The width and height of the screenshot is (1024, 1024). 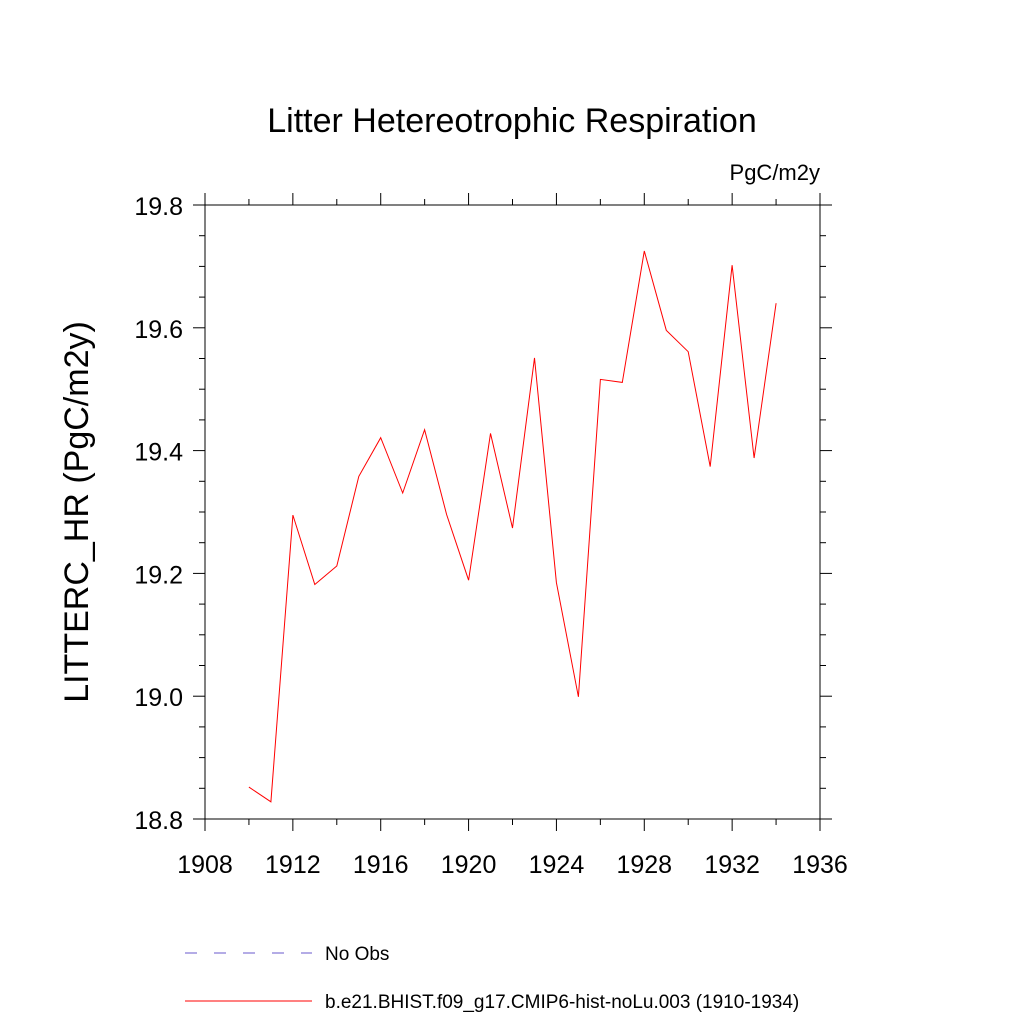 What do you see at coordinates (158, 330) in the screenshot?
I see `y-tick-label: 19.6` at bounding box center [158, 330].